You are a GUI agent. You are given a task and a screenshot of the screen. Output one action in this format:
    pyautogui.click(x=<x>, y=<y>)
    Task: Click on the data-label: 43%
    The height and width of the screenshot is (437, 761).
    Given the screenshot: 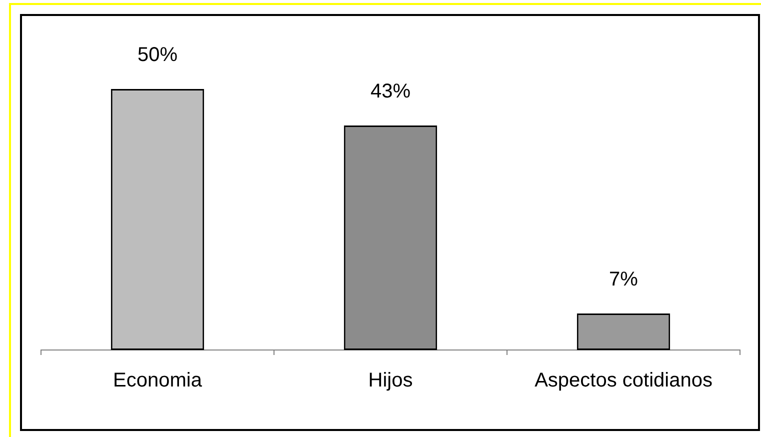 What is the action you would take?
    pyautogui.click(x=390, y=91)
    